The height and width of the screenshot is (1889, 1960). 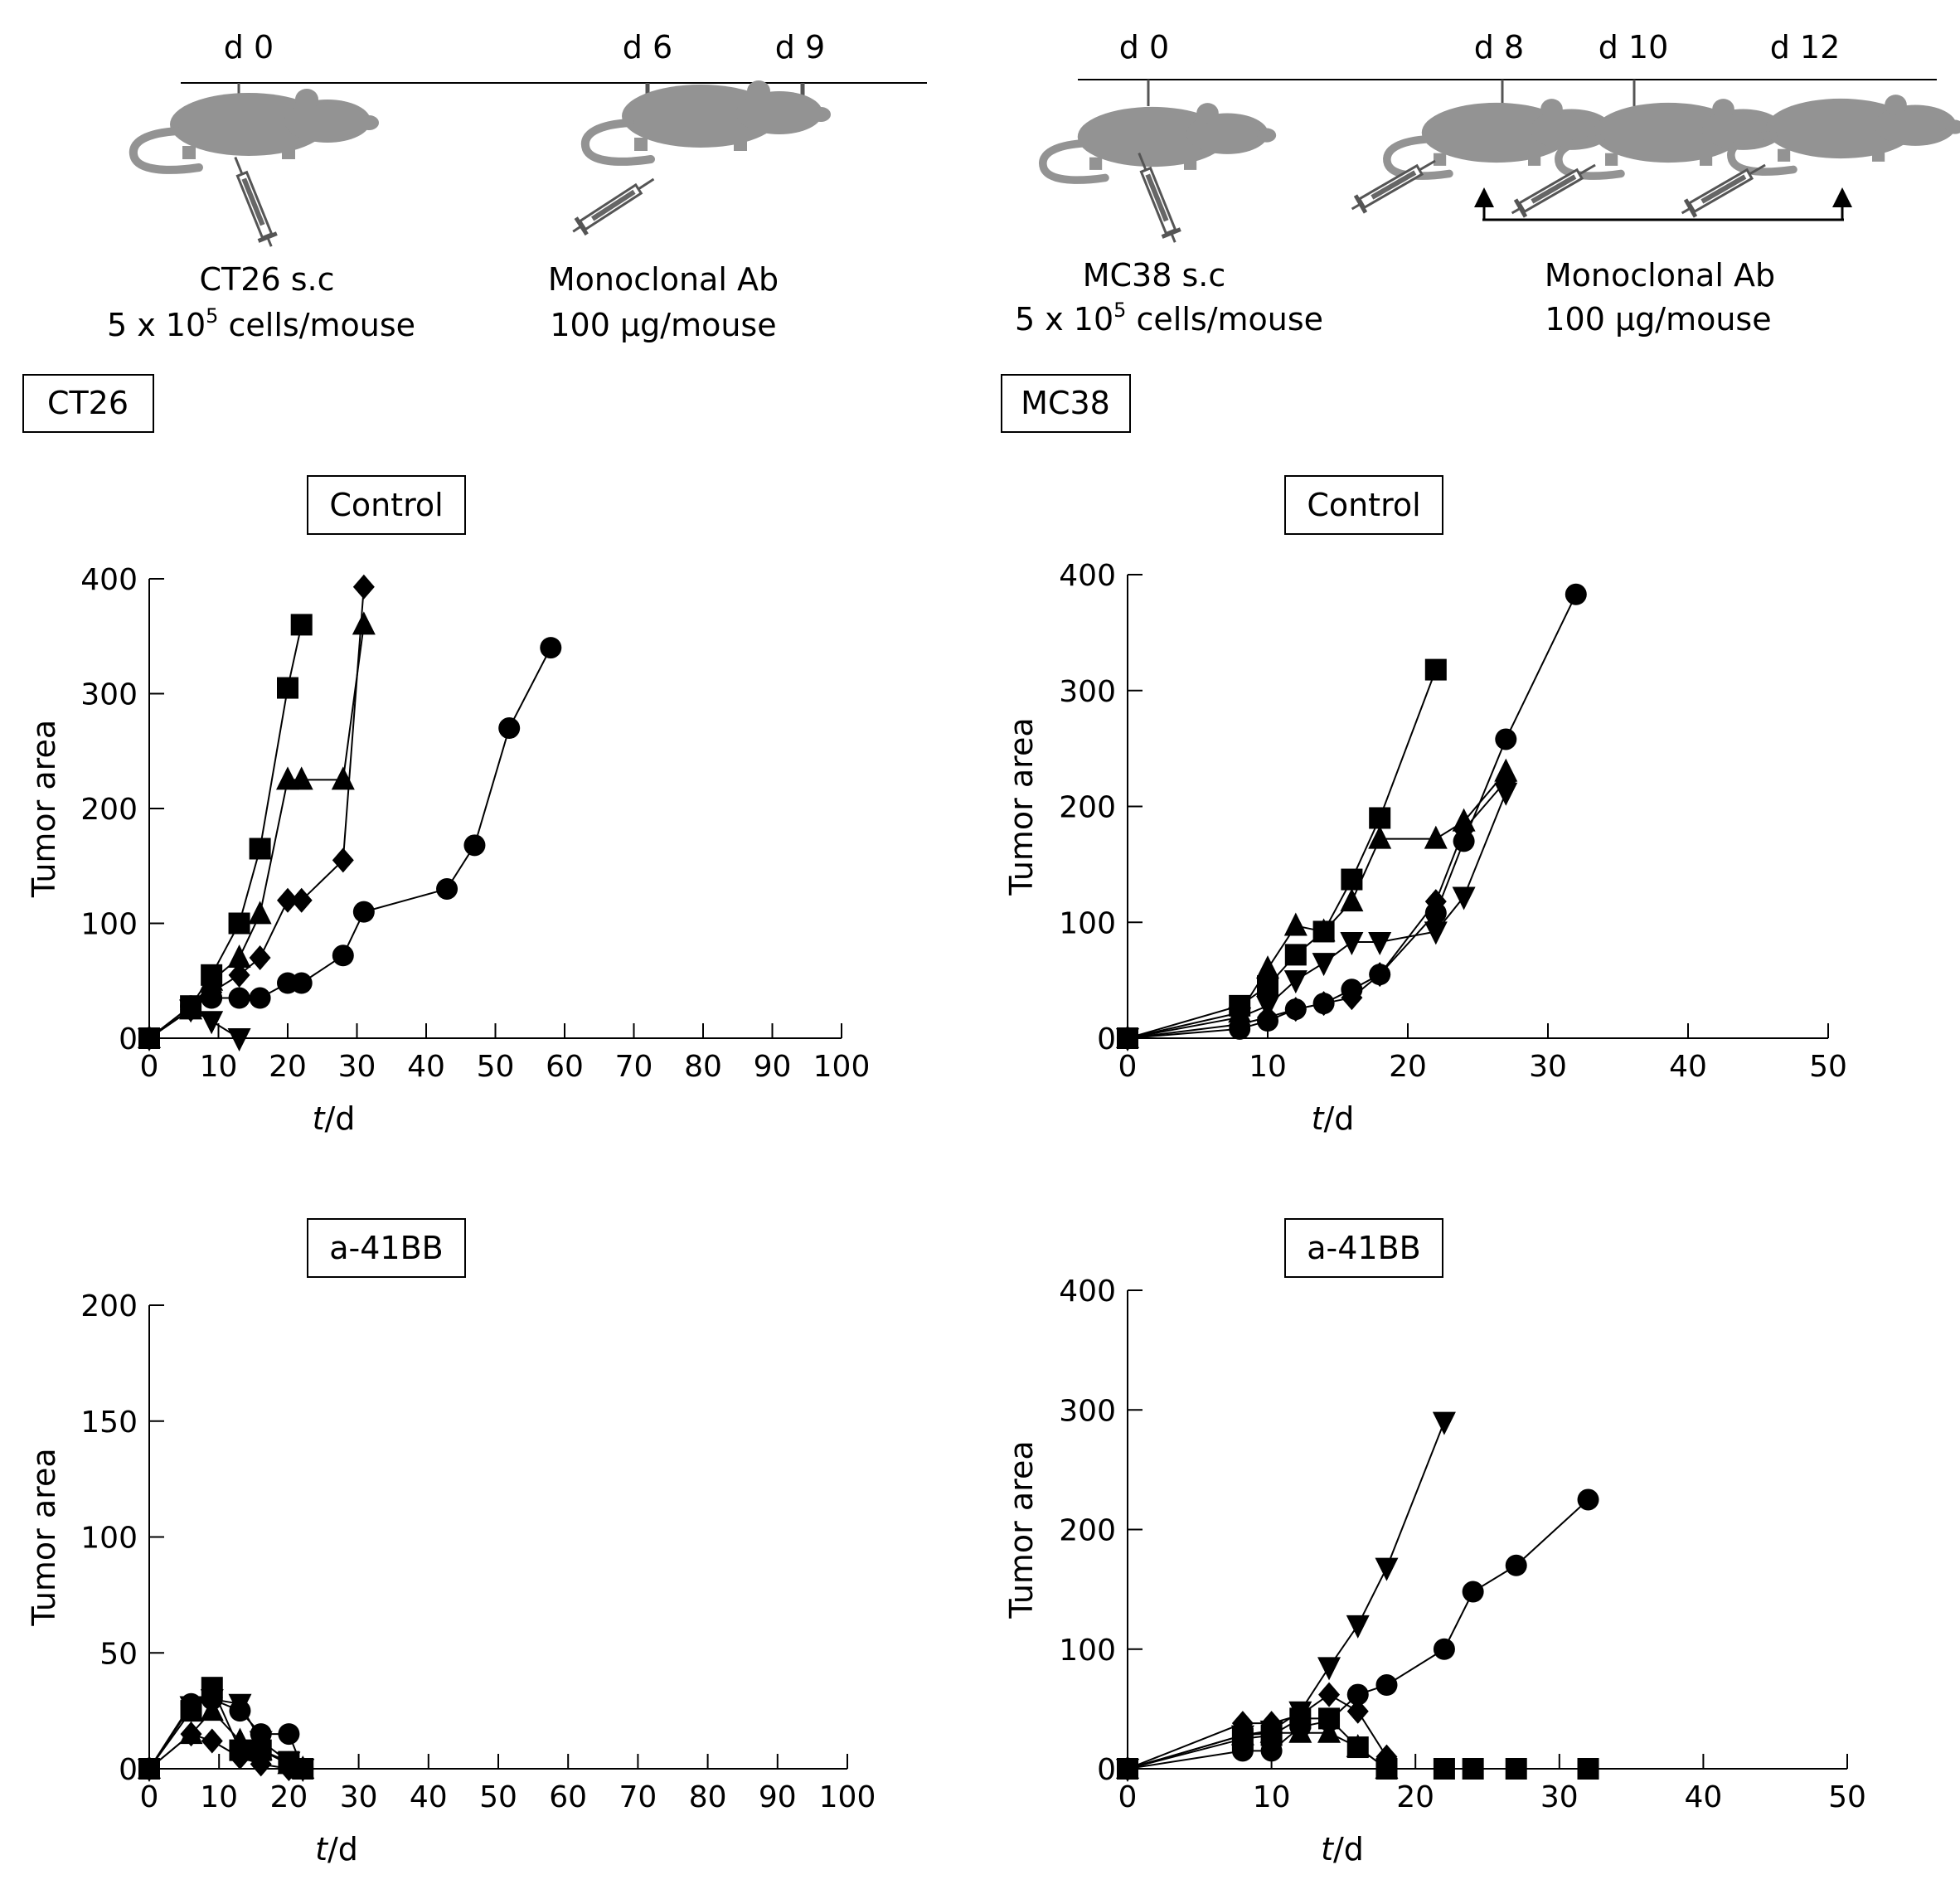 What do you see at coordinates (1658, 319) in the screenshot?
I see `antibody-dose-label: 100 μg/mouse` at bounding box center [1658, 319].